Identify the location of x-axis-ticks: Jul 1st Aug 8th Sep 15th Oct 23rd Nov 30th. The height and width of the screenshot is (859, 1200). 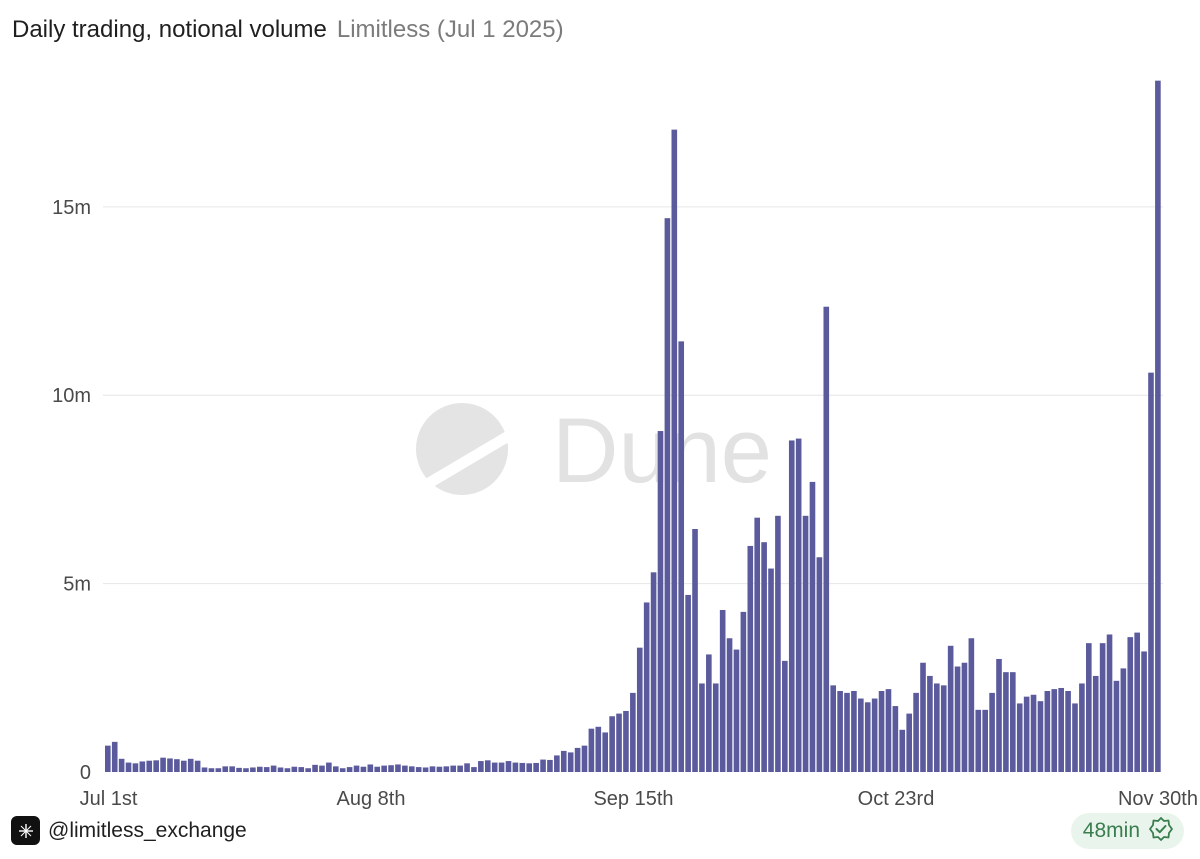
(639, 799).